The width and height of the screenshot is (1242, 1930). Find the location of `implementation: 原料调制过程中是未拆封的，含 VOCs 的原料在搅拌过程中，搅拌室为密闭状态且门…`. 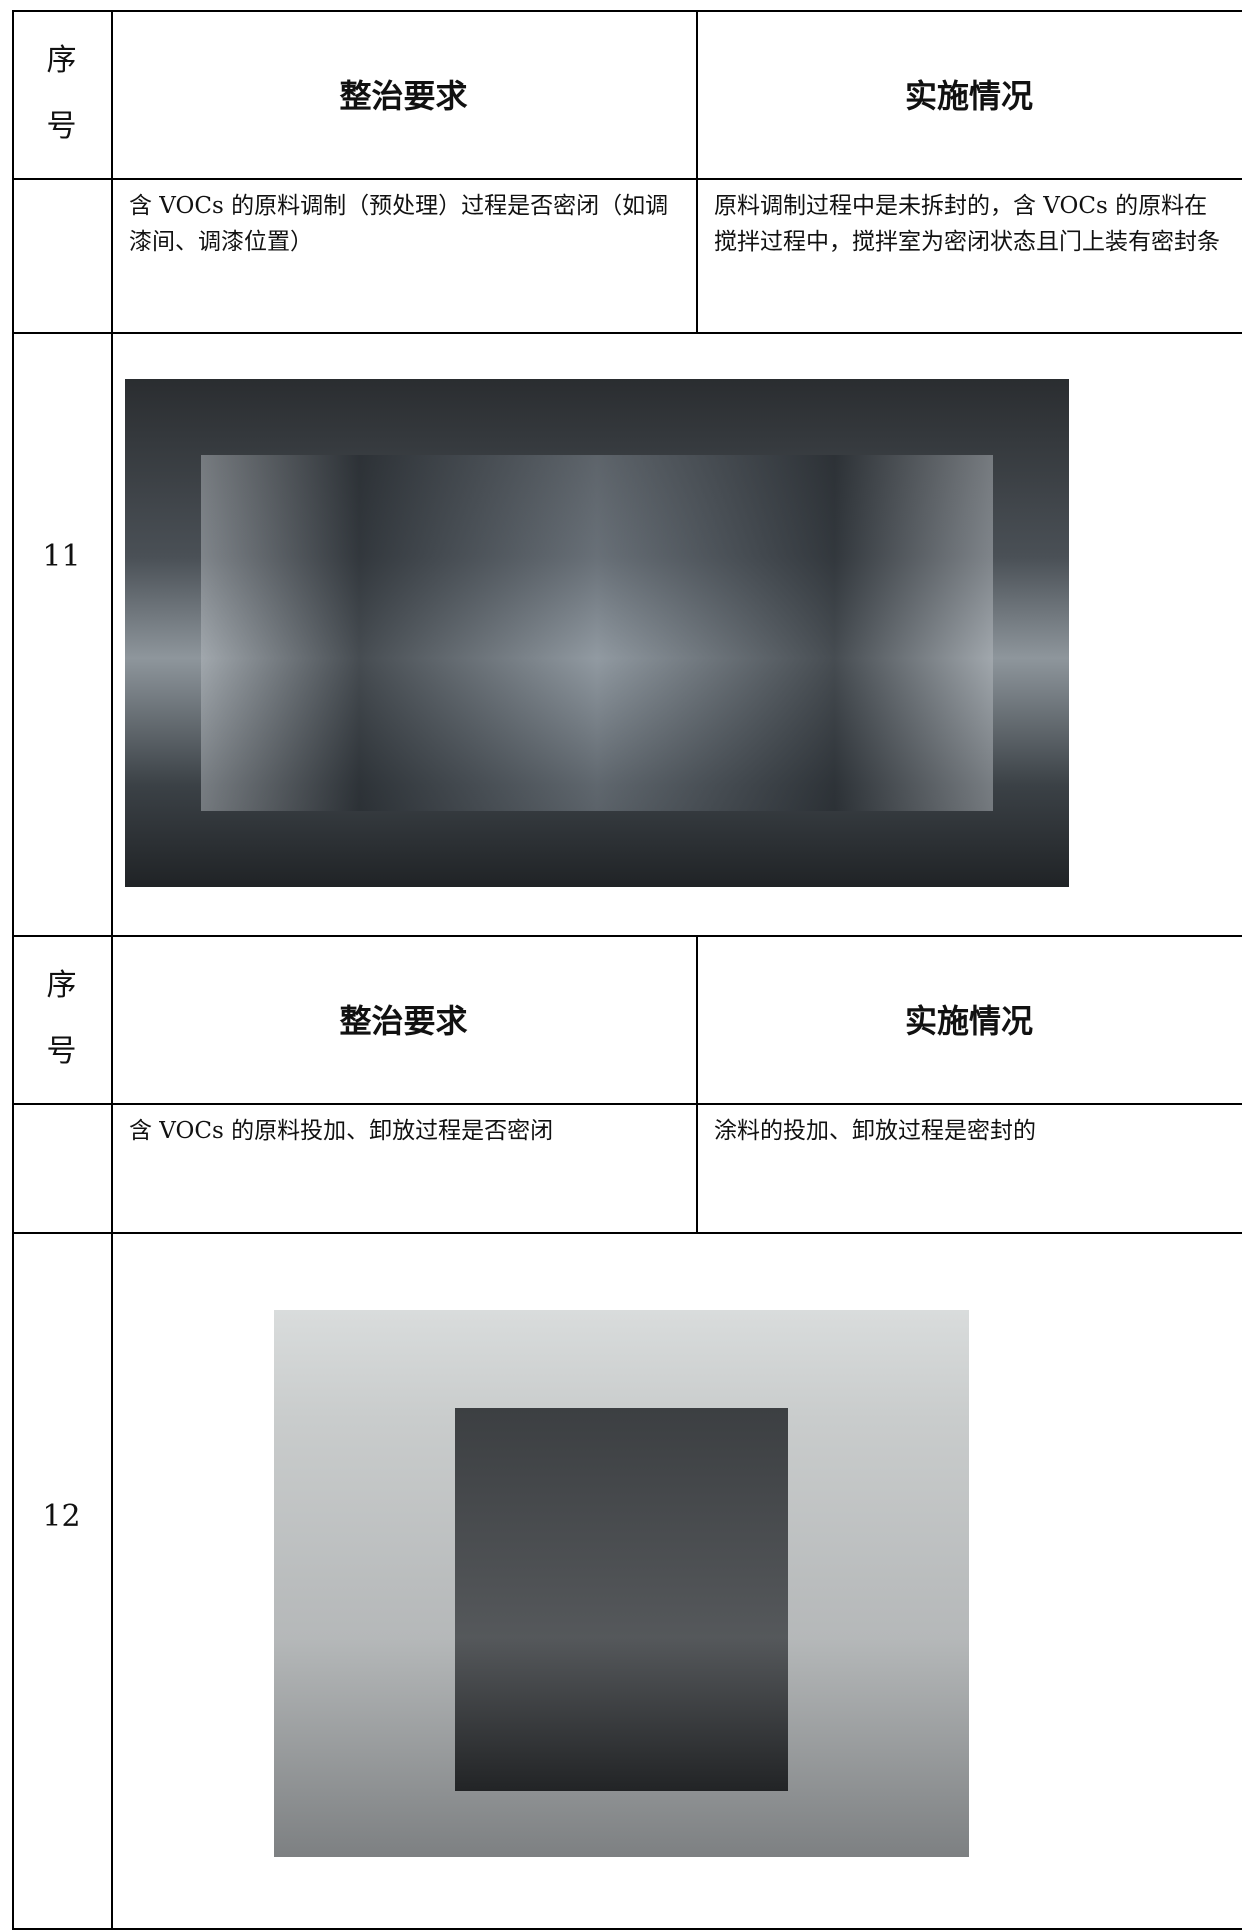

implementation: 原料调制过程中是未拆封的，含 VOCs 的原料在搅拌过程中，搅拌室为密闭状态且门… is located at coordinates (967, 224).